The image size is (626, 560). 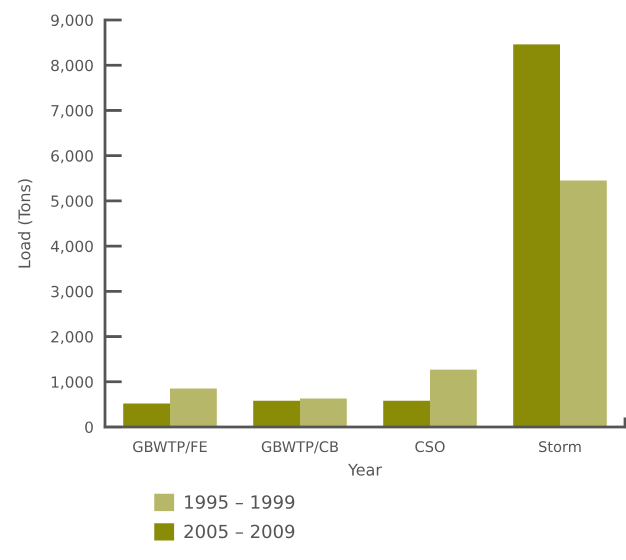 I want to click on y-tick-label: 7,000, so click(x=72, y=111).